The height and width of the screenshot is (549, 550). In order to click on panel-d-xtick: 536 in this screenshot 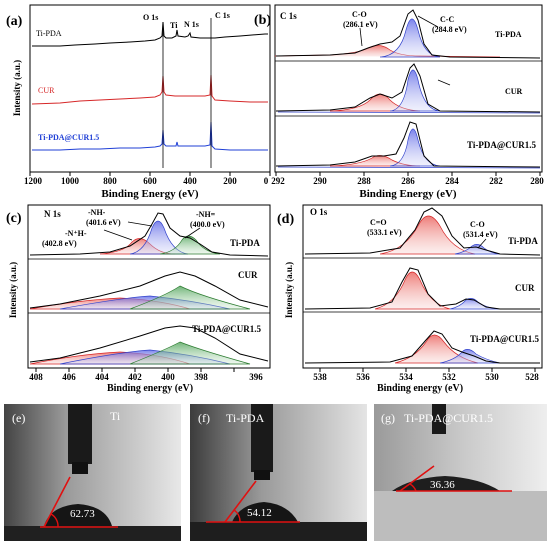, I will do `click(363, 377)`.